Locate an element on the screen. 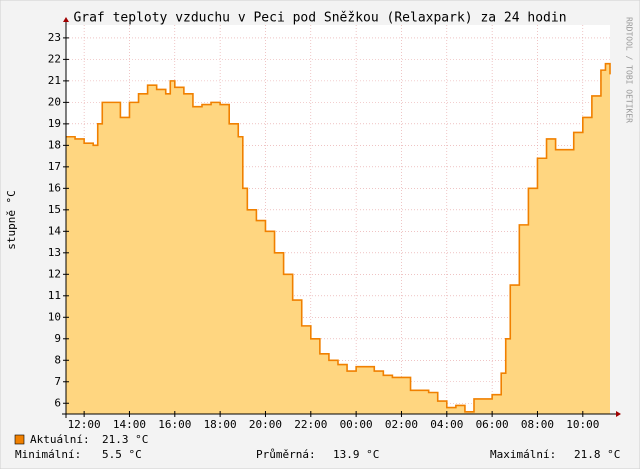 This screenshot has width=640, height=469. y-tick-label: 11 is located at coordinates (54, 295).